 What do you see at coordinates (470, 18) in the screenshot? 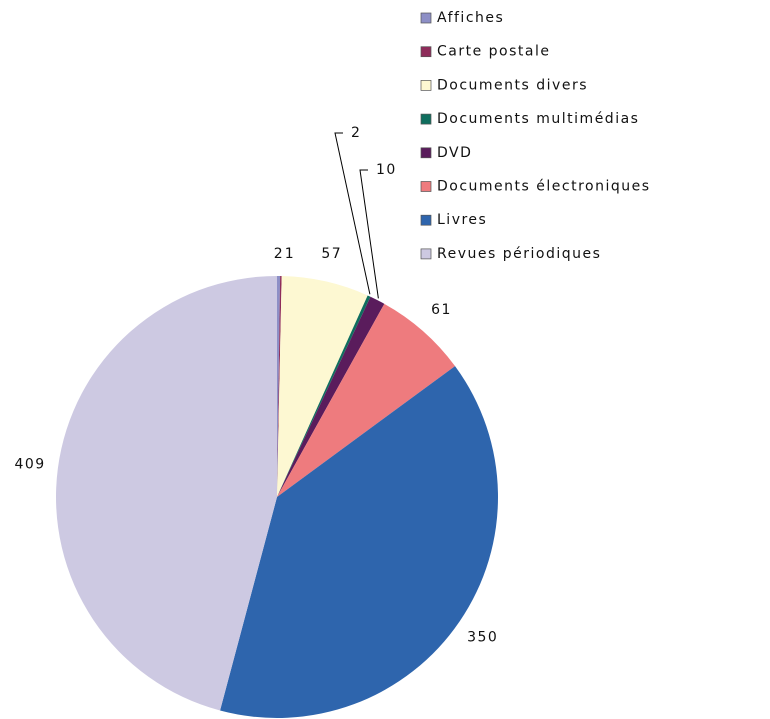
I see `legend-label: Affiches` at bounding box center [470, 18].